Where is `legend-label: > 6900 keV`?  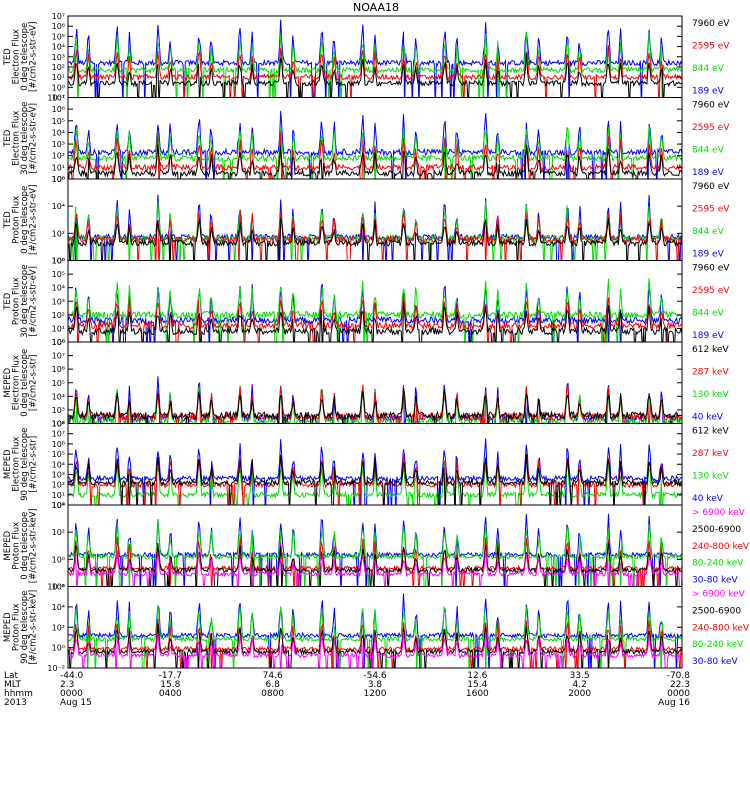 legend-label: > 6900 keV is located at coordinates (719, 513).